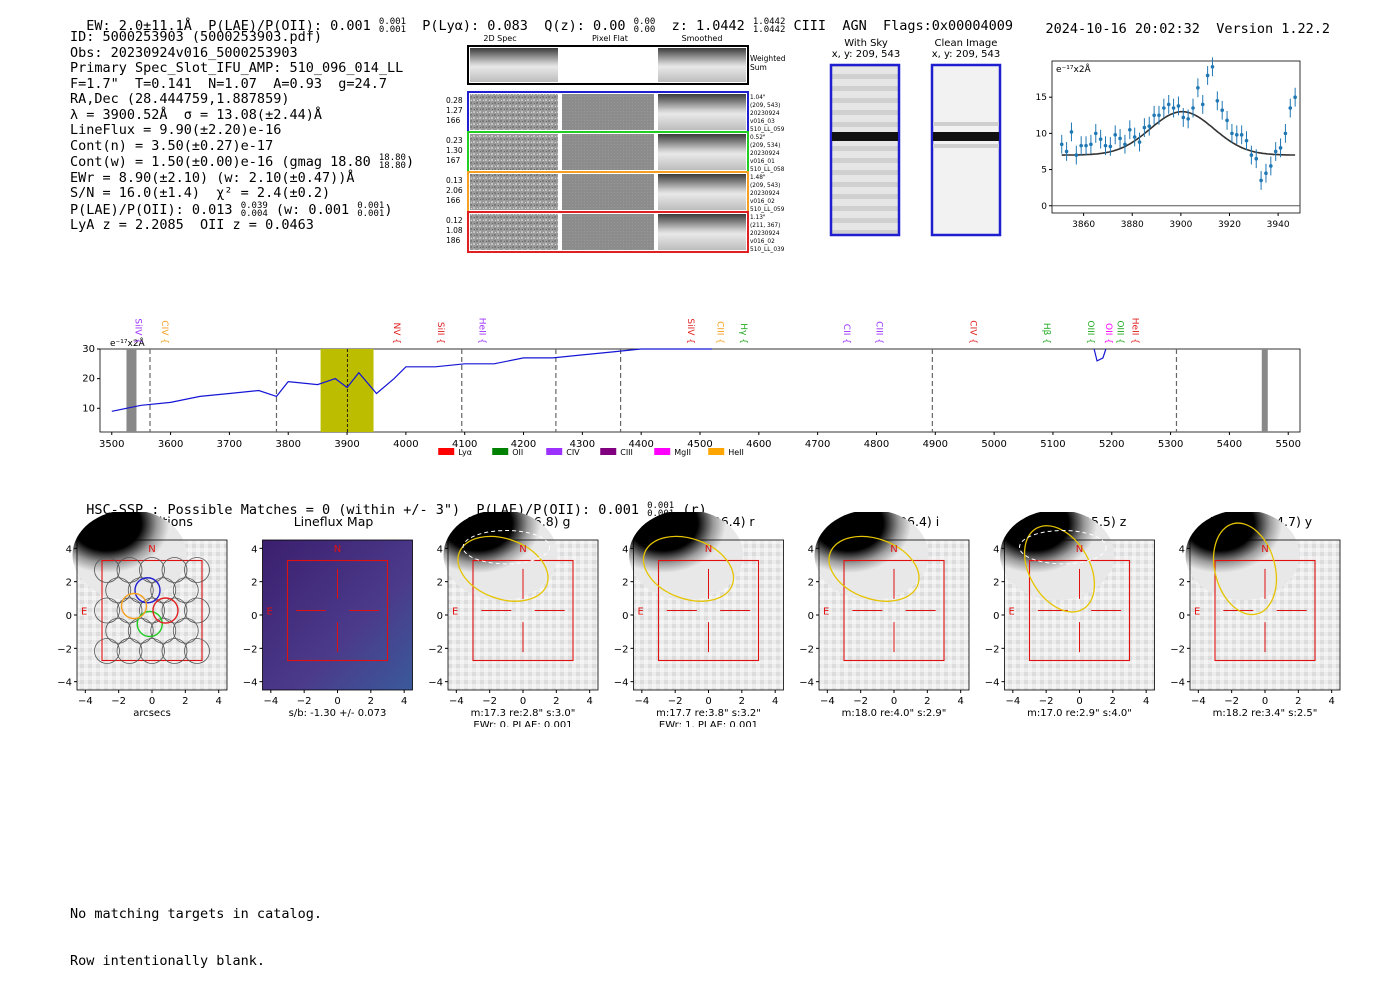  Describe the element at coordinates (1044, 207) in the screenshot. I see `fit-ytick-label: 0` at that location.